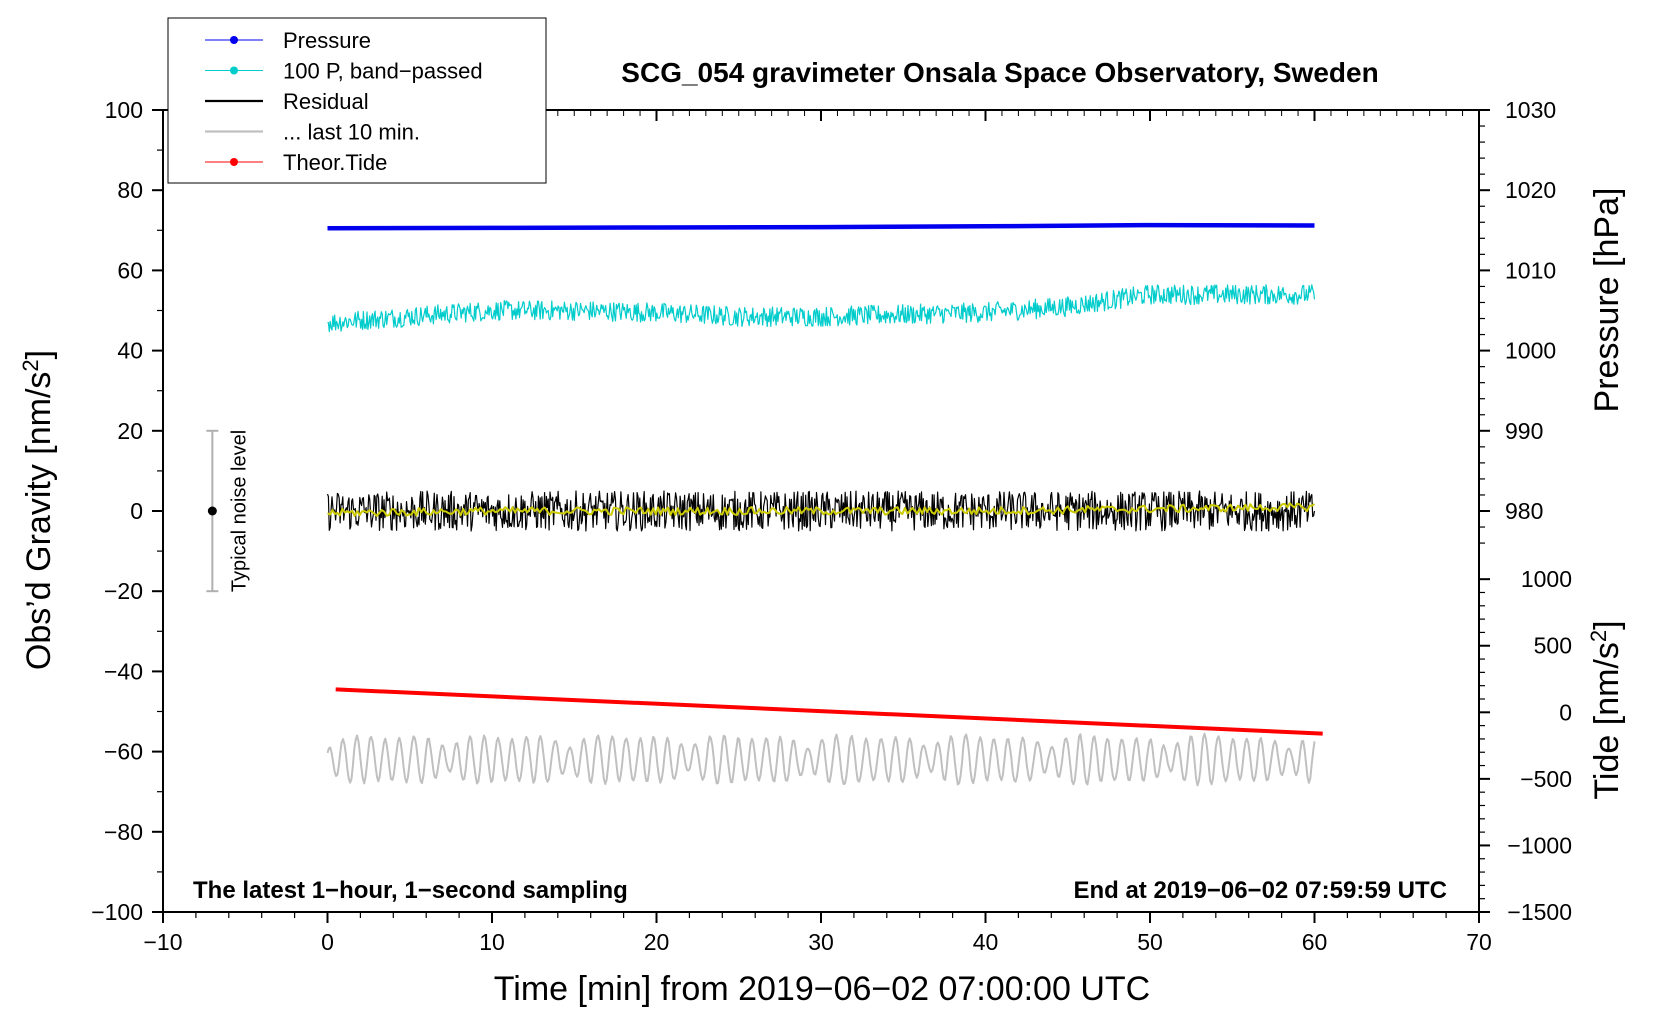 Image resolution: width=1660 pixels, height=1020 pixels. What do you see at coordinates (326, 101) in the screenshot?
I see `legend-label-residual: Residual` at bounding box center [326, 101].